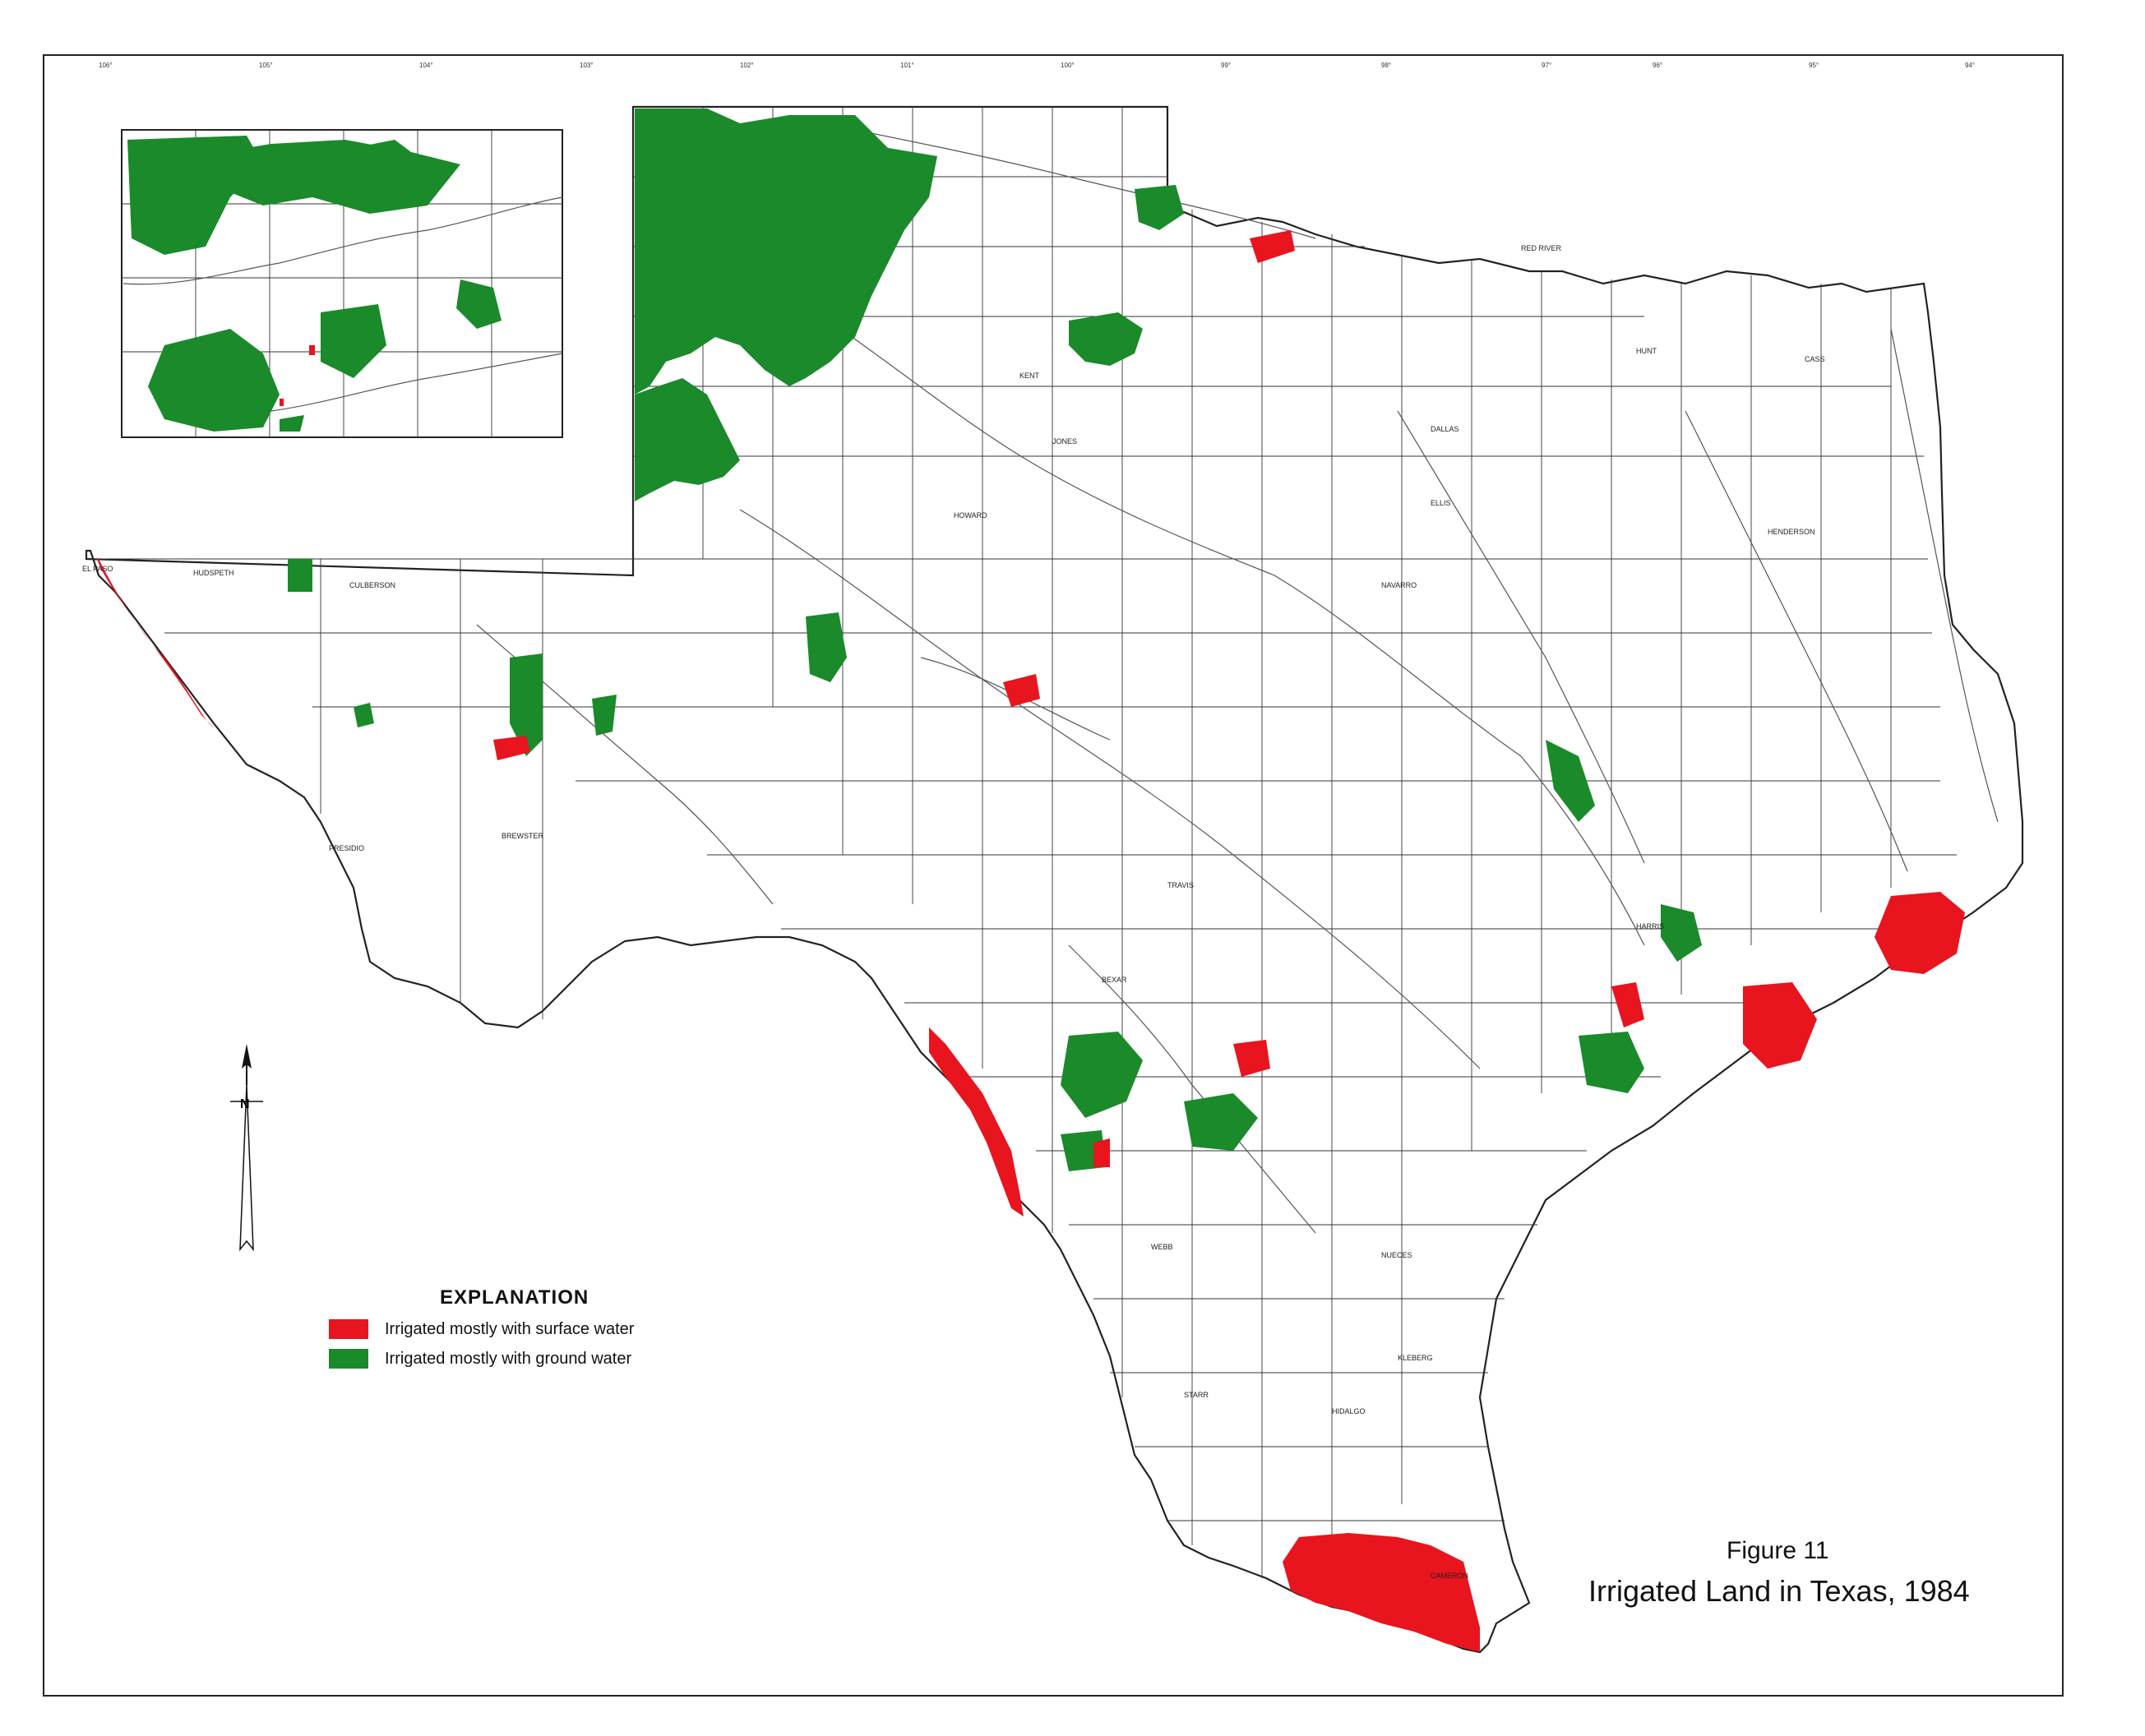 The image size is (2145, 1736). Describe the element at coordinates (266, 66) in the screenshot. I see `lon-label: 105°` at that location.